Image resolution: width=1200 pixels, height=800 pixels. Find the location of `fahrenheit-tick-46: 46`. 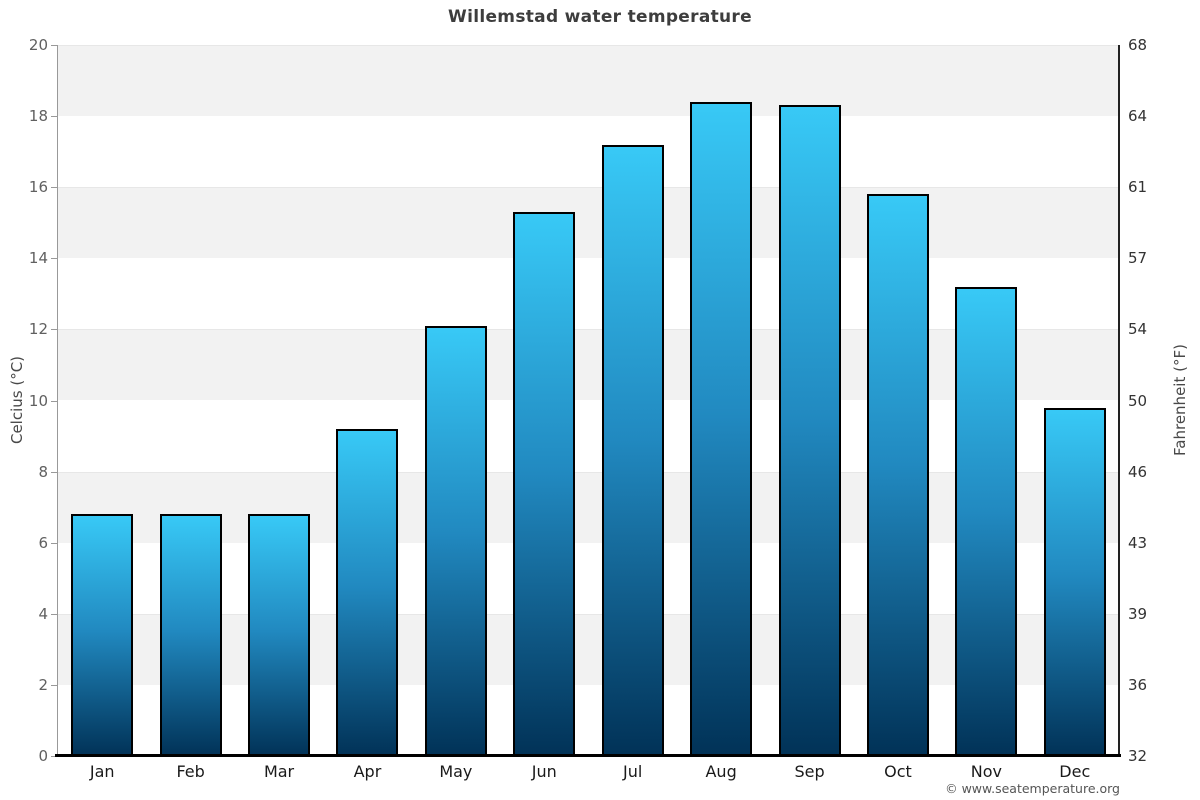

fahrenheit-tick-46: 46 is located at coordinates (1138, 471).